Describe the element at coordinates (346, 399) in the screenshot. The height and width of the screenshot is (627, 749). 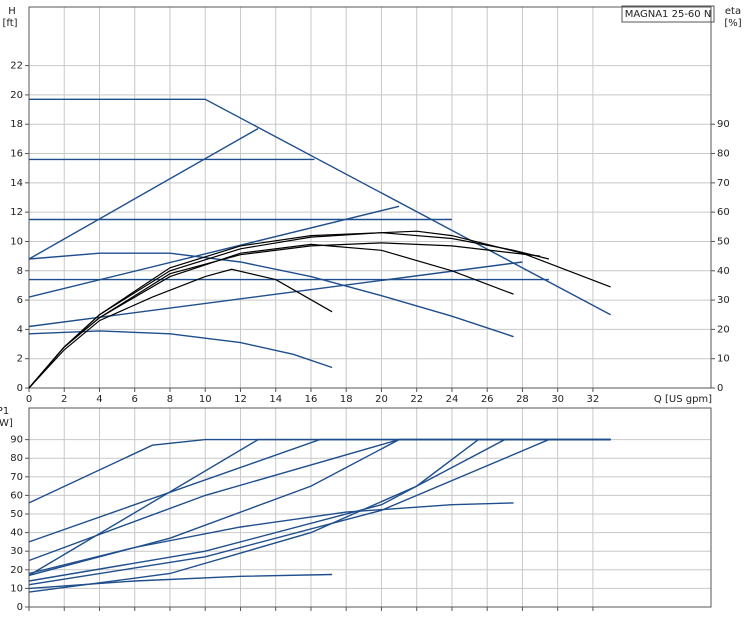
I see `x-tick-label: 18` at that location.